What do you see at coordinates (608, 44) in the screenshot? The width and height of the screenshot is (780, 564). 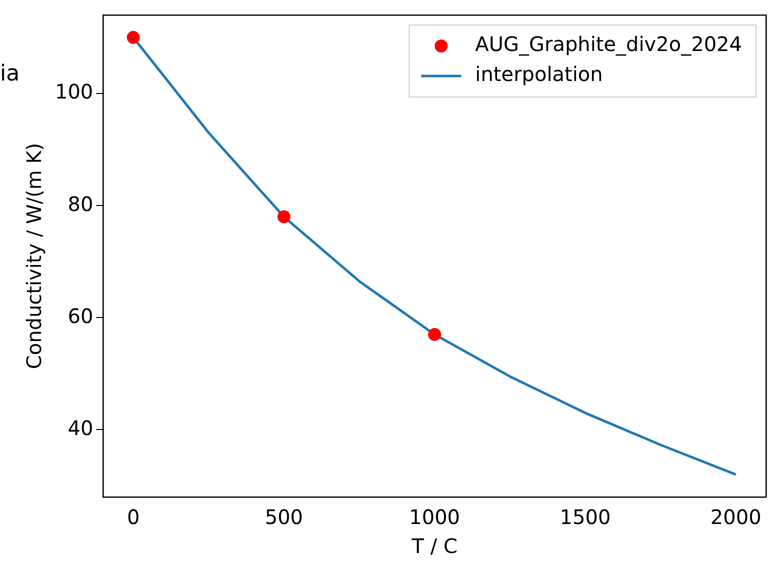 I see `legend-label: AUG_Graphite_div2o_2024` at bounding box center [608, 44].